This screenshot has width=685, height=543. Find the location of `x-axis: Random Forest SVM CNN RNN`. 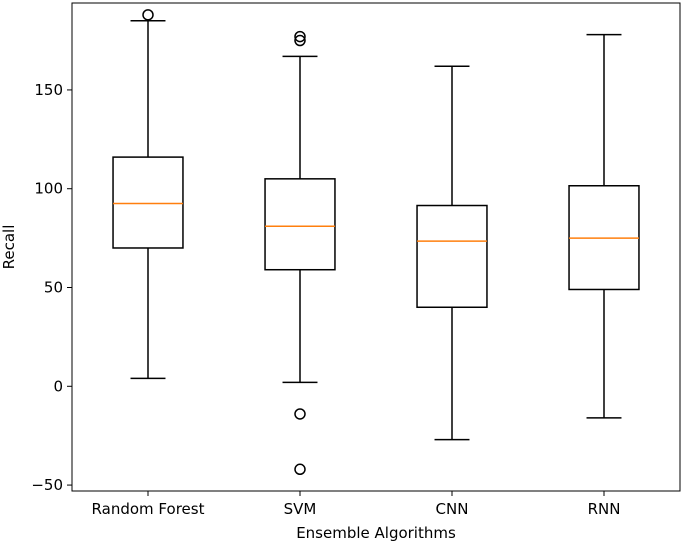

x-axis: Random Forest SVM CNN RNN is located at coordinates (356, 504).